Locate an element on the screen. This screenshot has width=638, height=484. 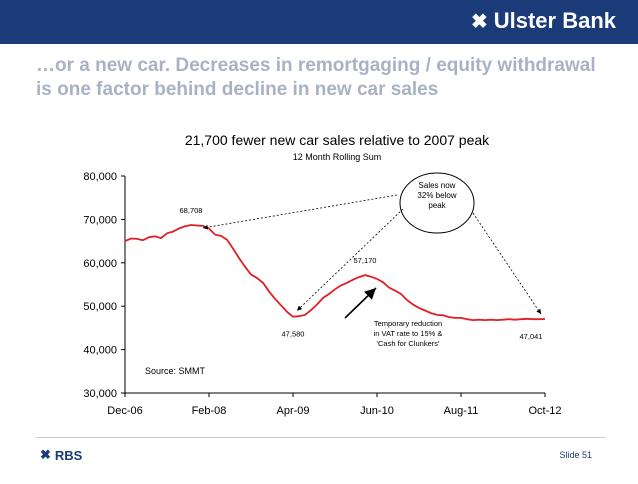
rbs-logo-text: RBS is located at coordinates (68, 455).